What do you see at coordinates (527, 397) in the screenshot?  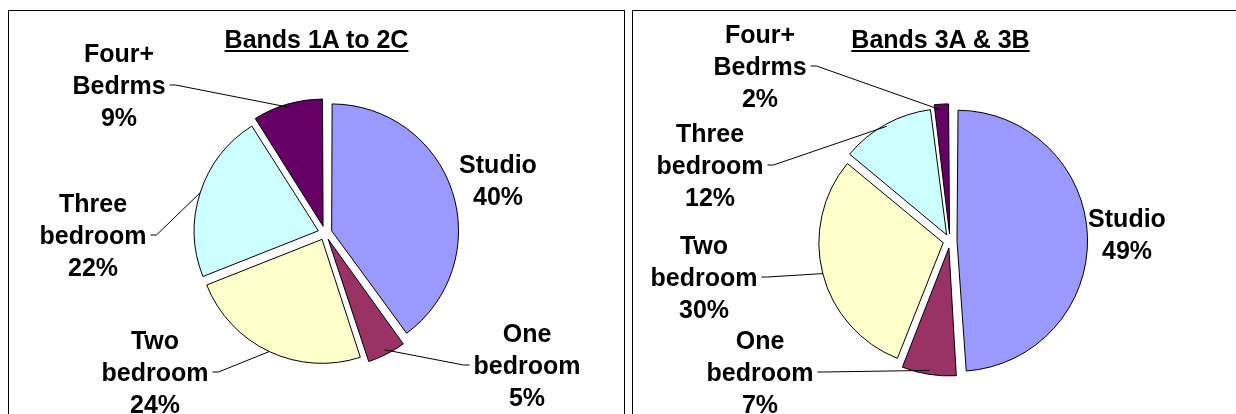 I see `data-label: 5%` at bounding box center [527, 397].